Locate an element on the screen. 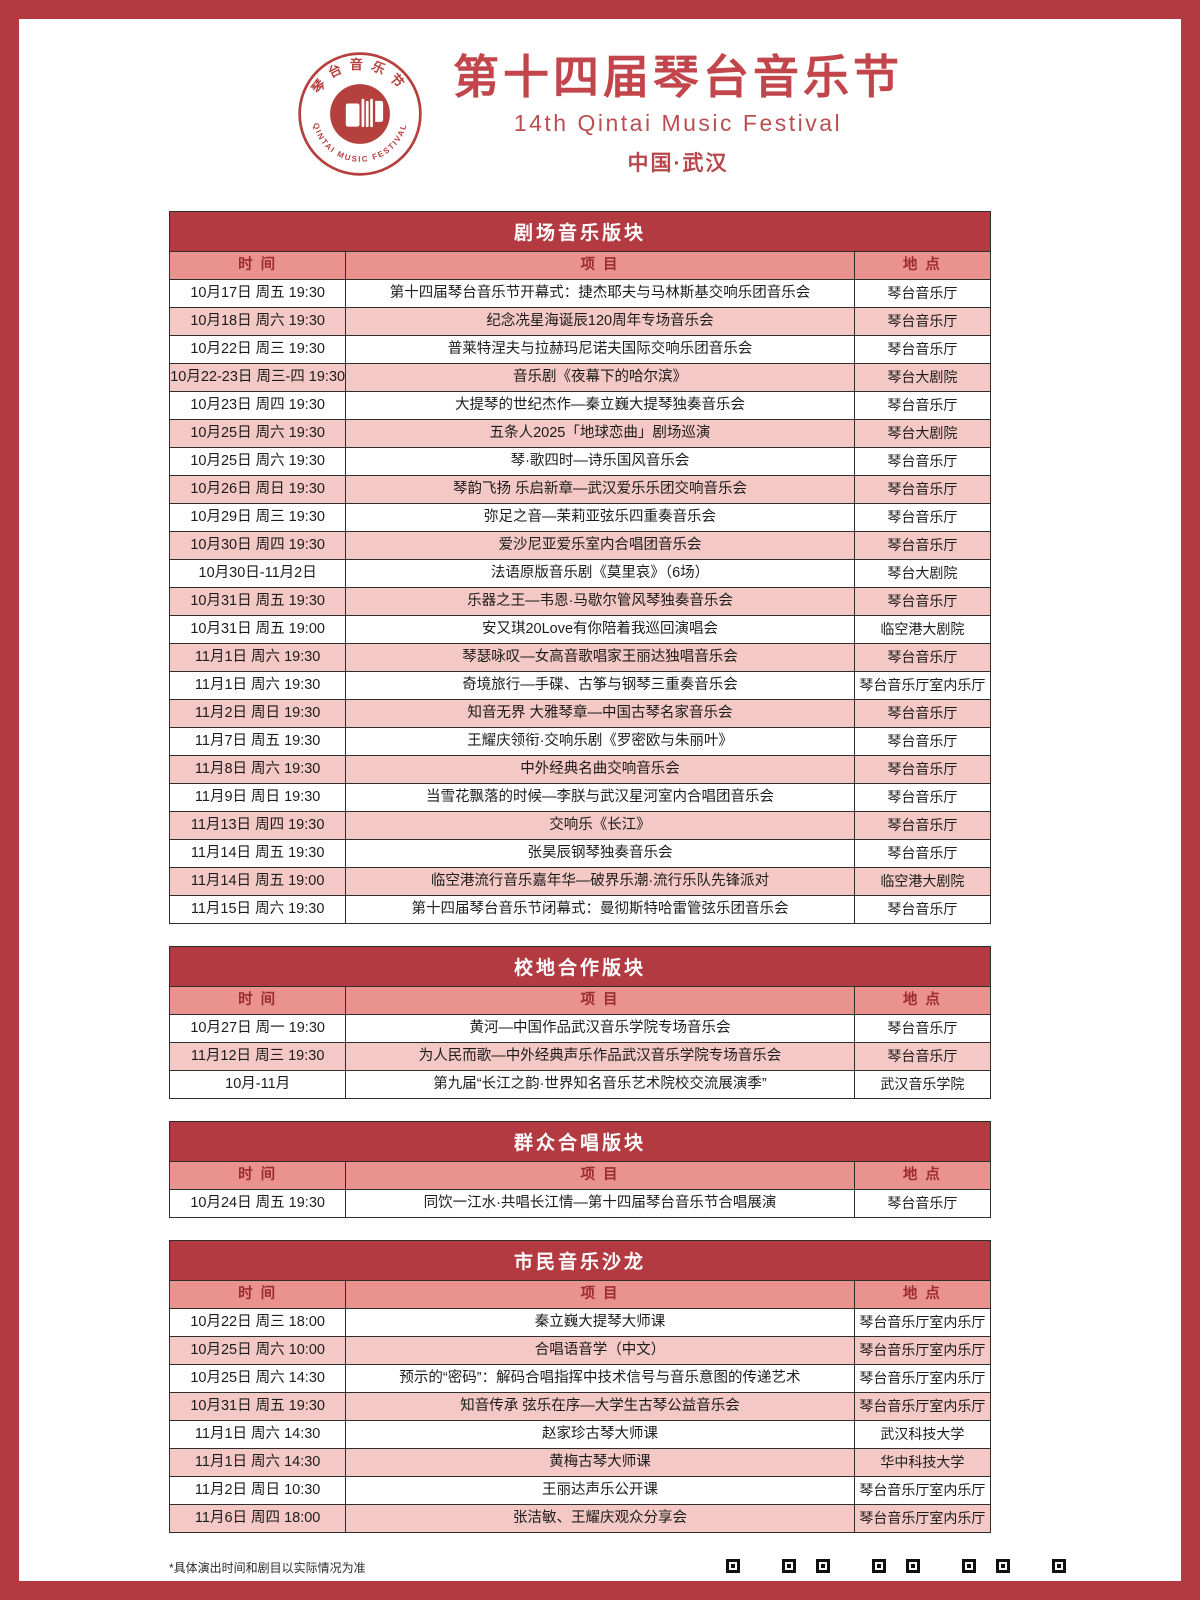 This screenshot has width=1200, height=1600. table-row: 11月2日 周日 10:30 王丽达声乐公开课 琴台音乐厅室内乐厅 is located at coordinates (580, 1490).